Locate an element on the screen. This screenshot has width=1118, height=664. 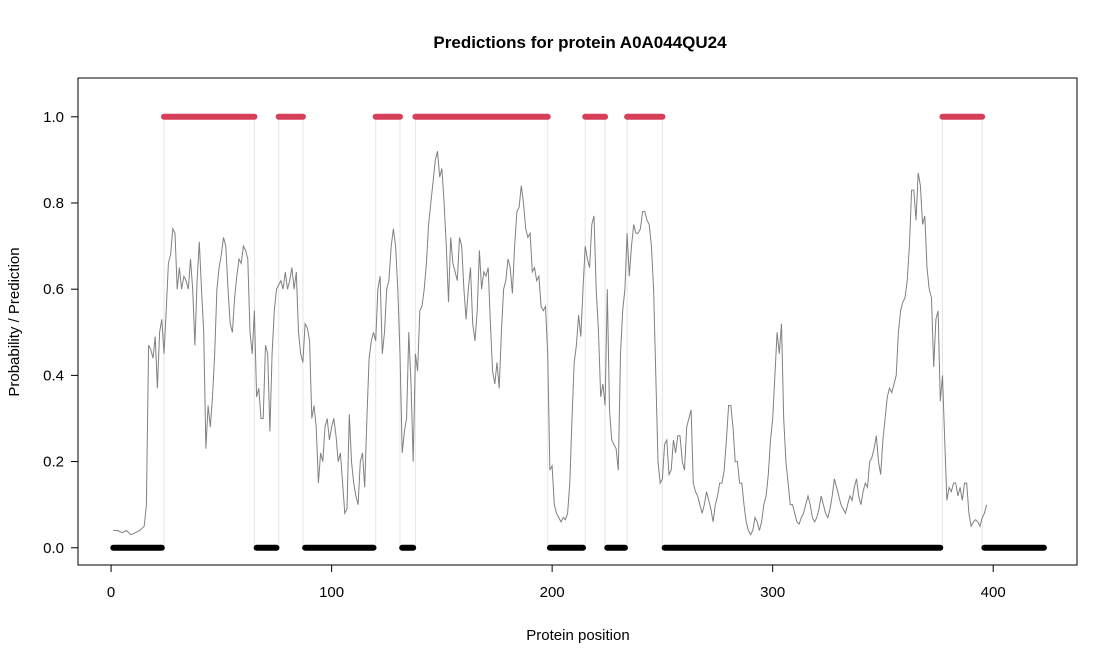
y-tick-label: 1.0 is located at coordinates (53, 117).